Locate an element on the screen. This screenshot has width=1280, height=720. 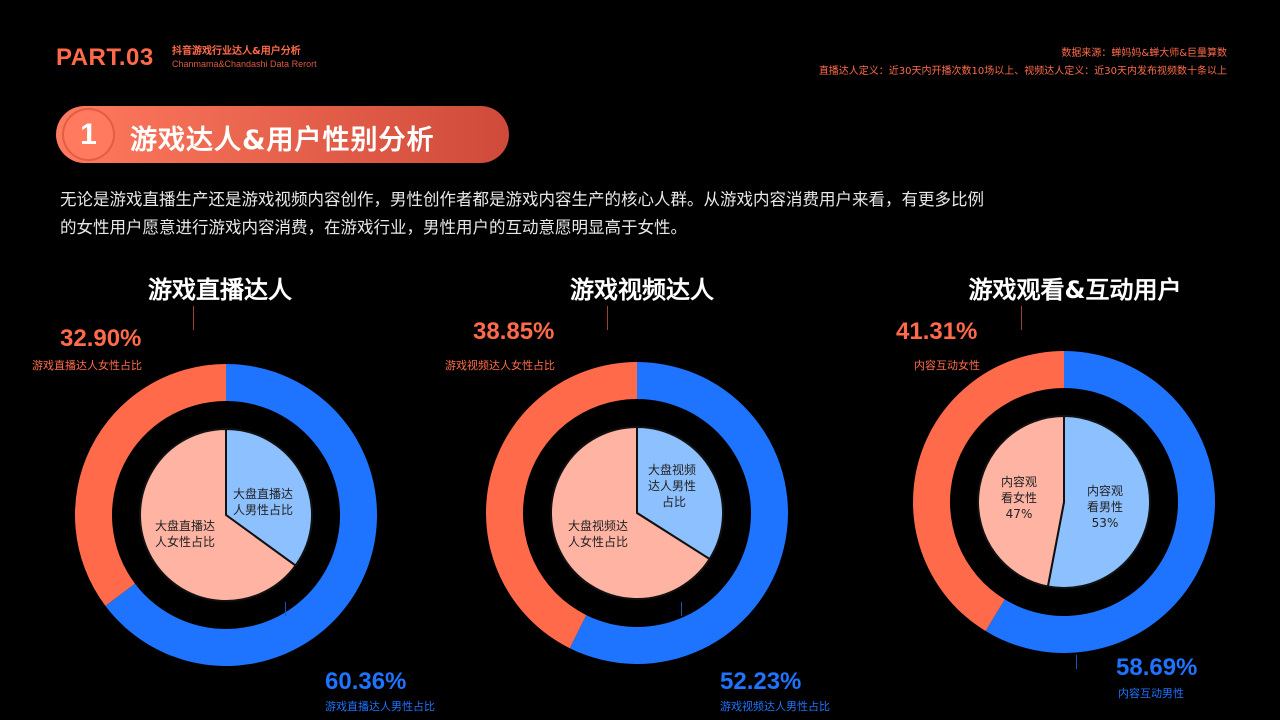
chart-3-inner-female-label-line-2: 看女性 is located at coordinates (1019, 498).